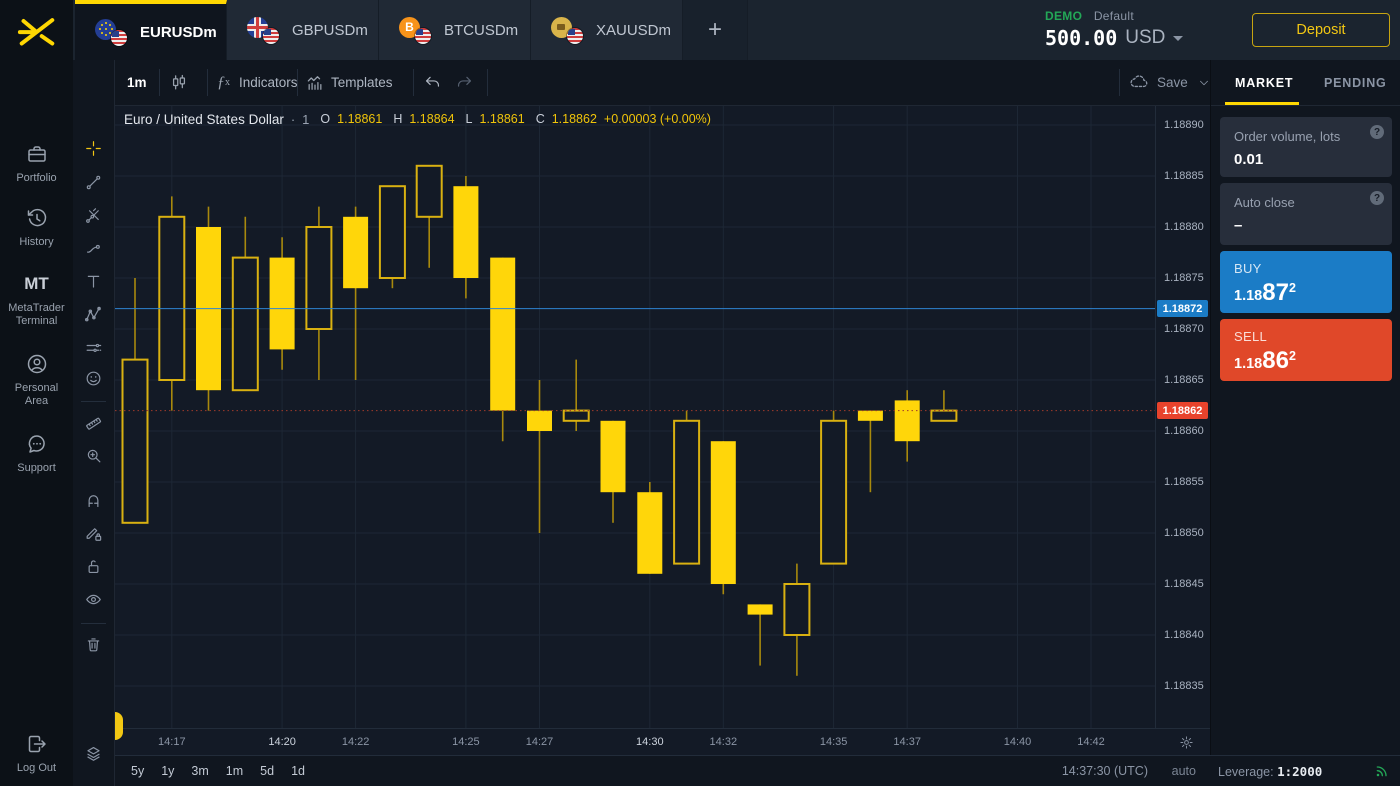 The width and height of the screenshot is (1400, 786). I want to click on order-volume-value: 0.01, so click(1249, 159).